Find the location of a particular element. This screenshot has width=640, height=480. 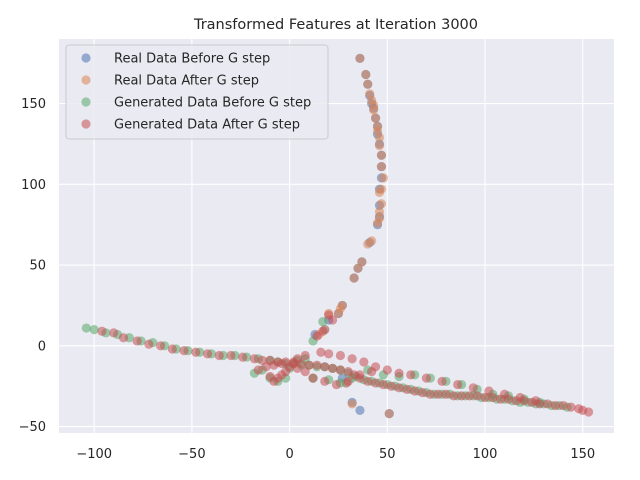

y-tick-label: 50 is located at coordinates (37, 266).